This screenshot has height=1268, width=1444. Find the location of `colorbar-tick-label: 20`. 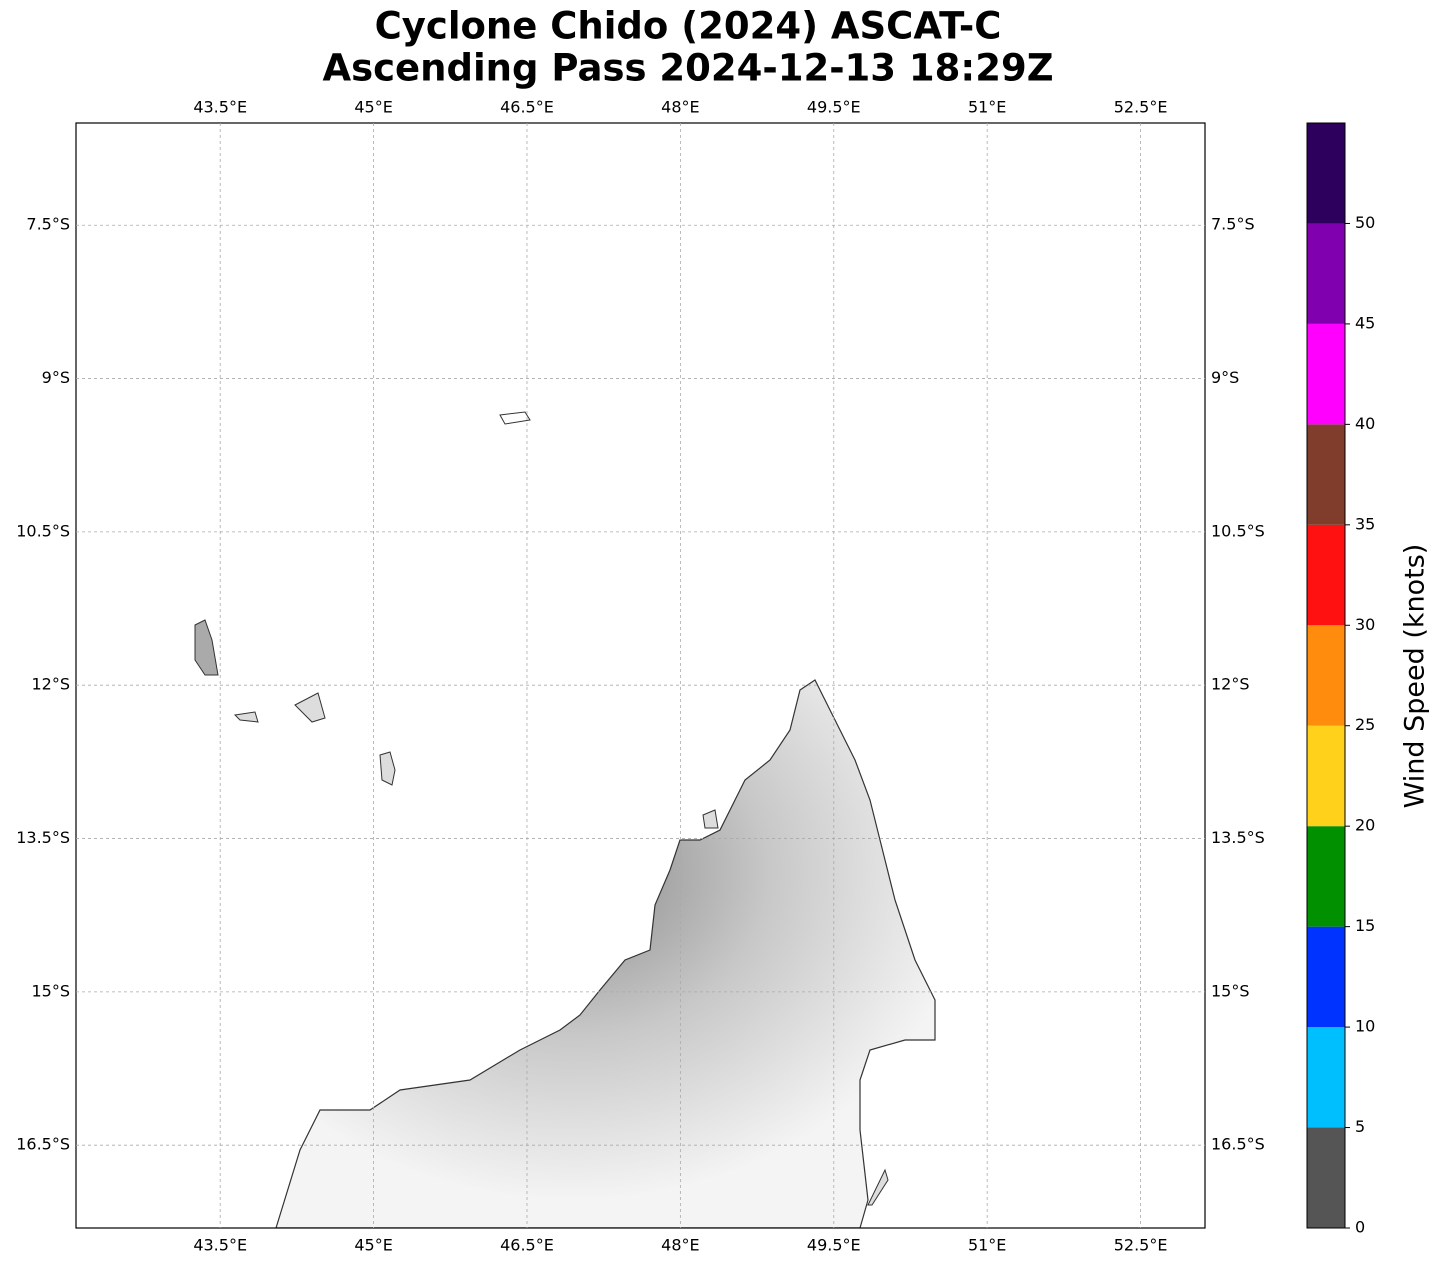

colorbar-tick-label: 20 is located at coordinates (1365, 825).